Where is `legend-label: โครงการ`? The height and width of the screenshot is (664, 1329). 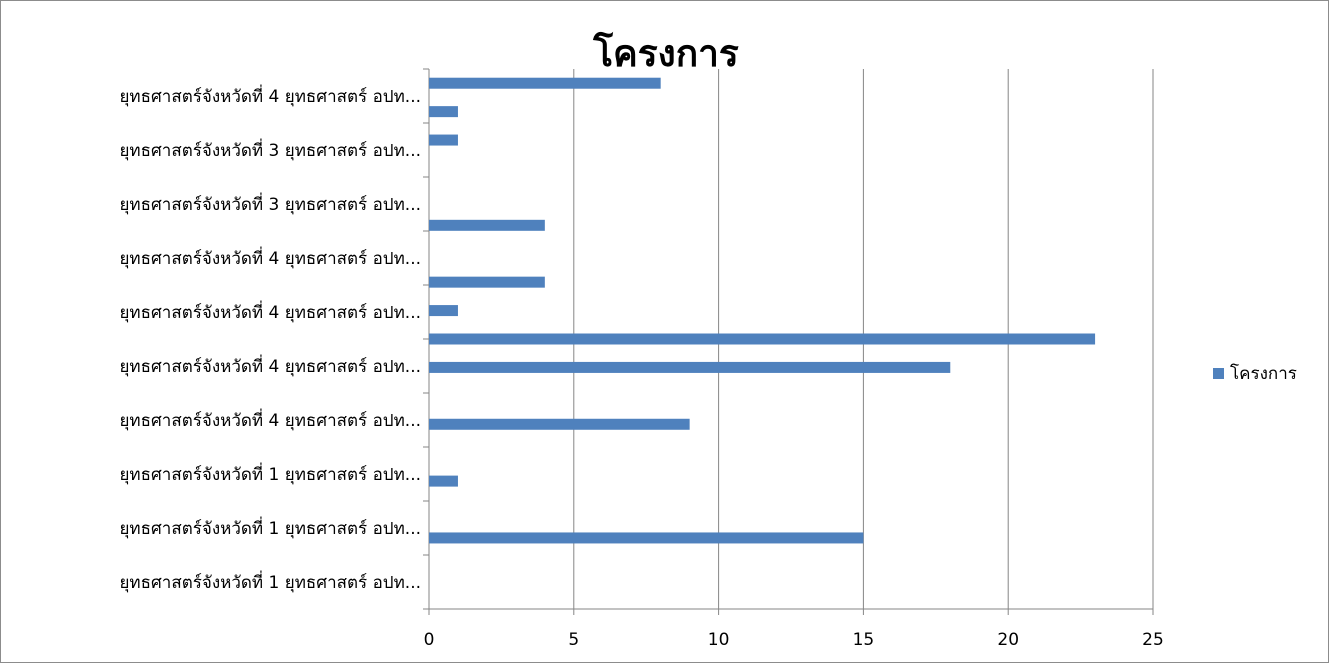 legend-label: โครงการ is located at coordinates (1263, 373).